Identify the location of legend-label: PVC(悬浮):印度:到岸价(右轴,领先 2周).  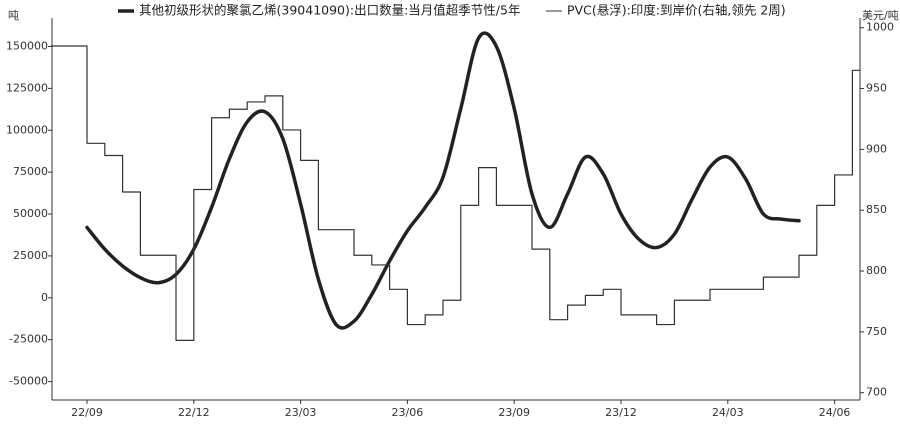
(676, 10).